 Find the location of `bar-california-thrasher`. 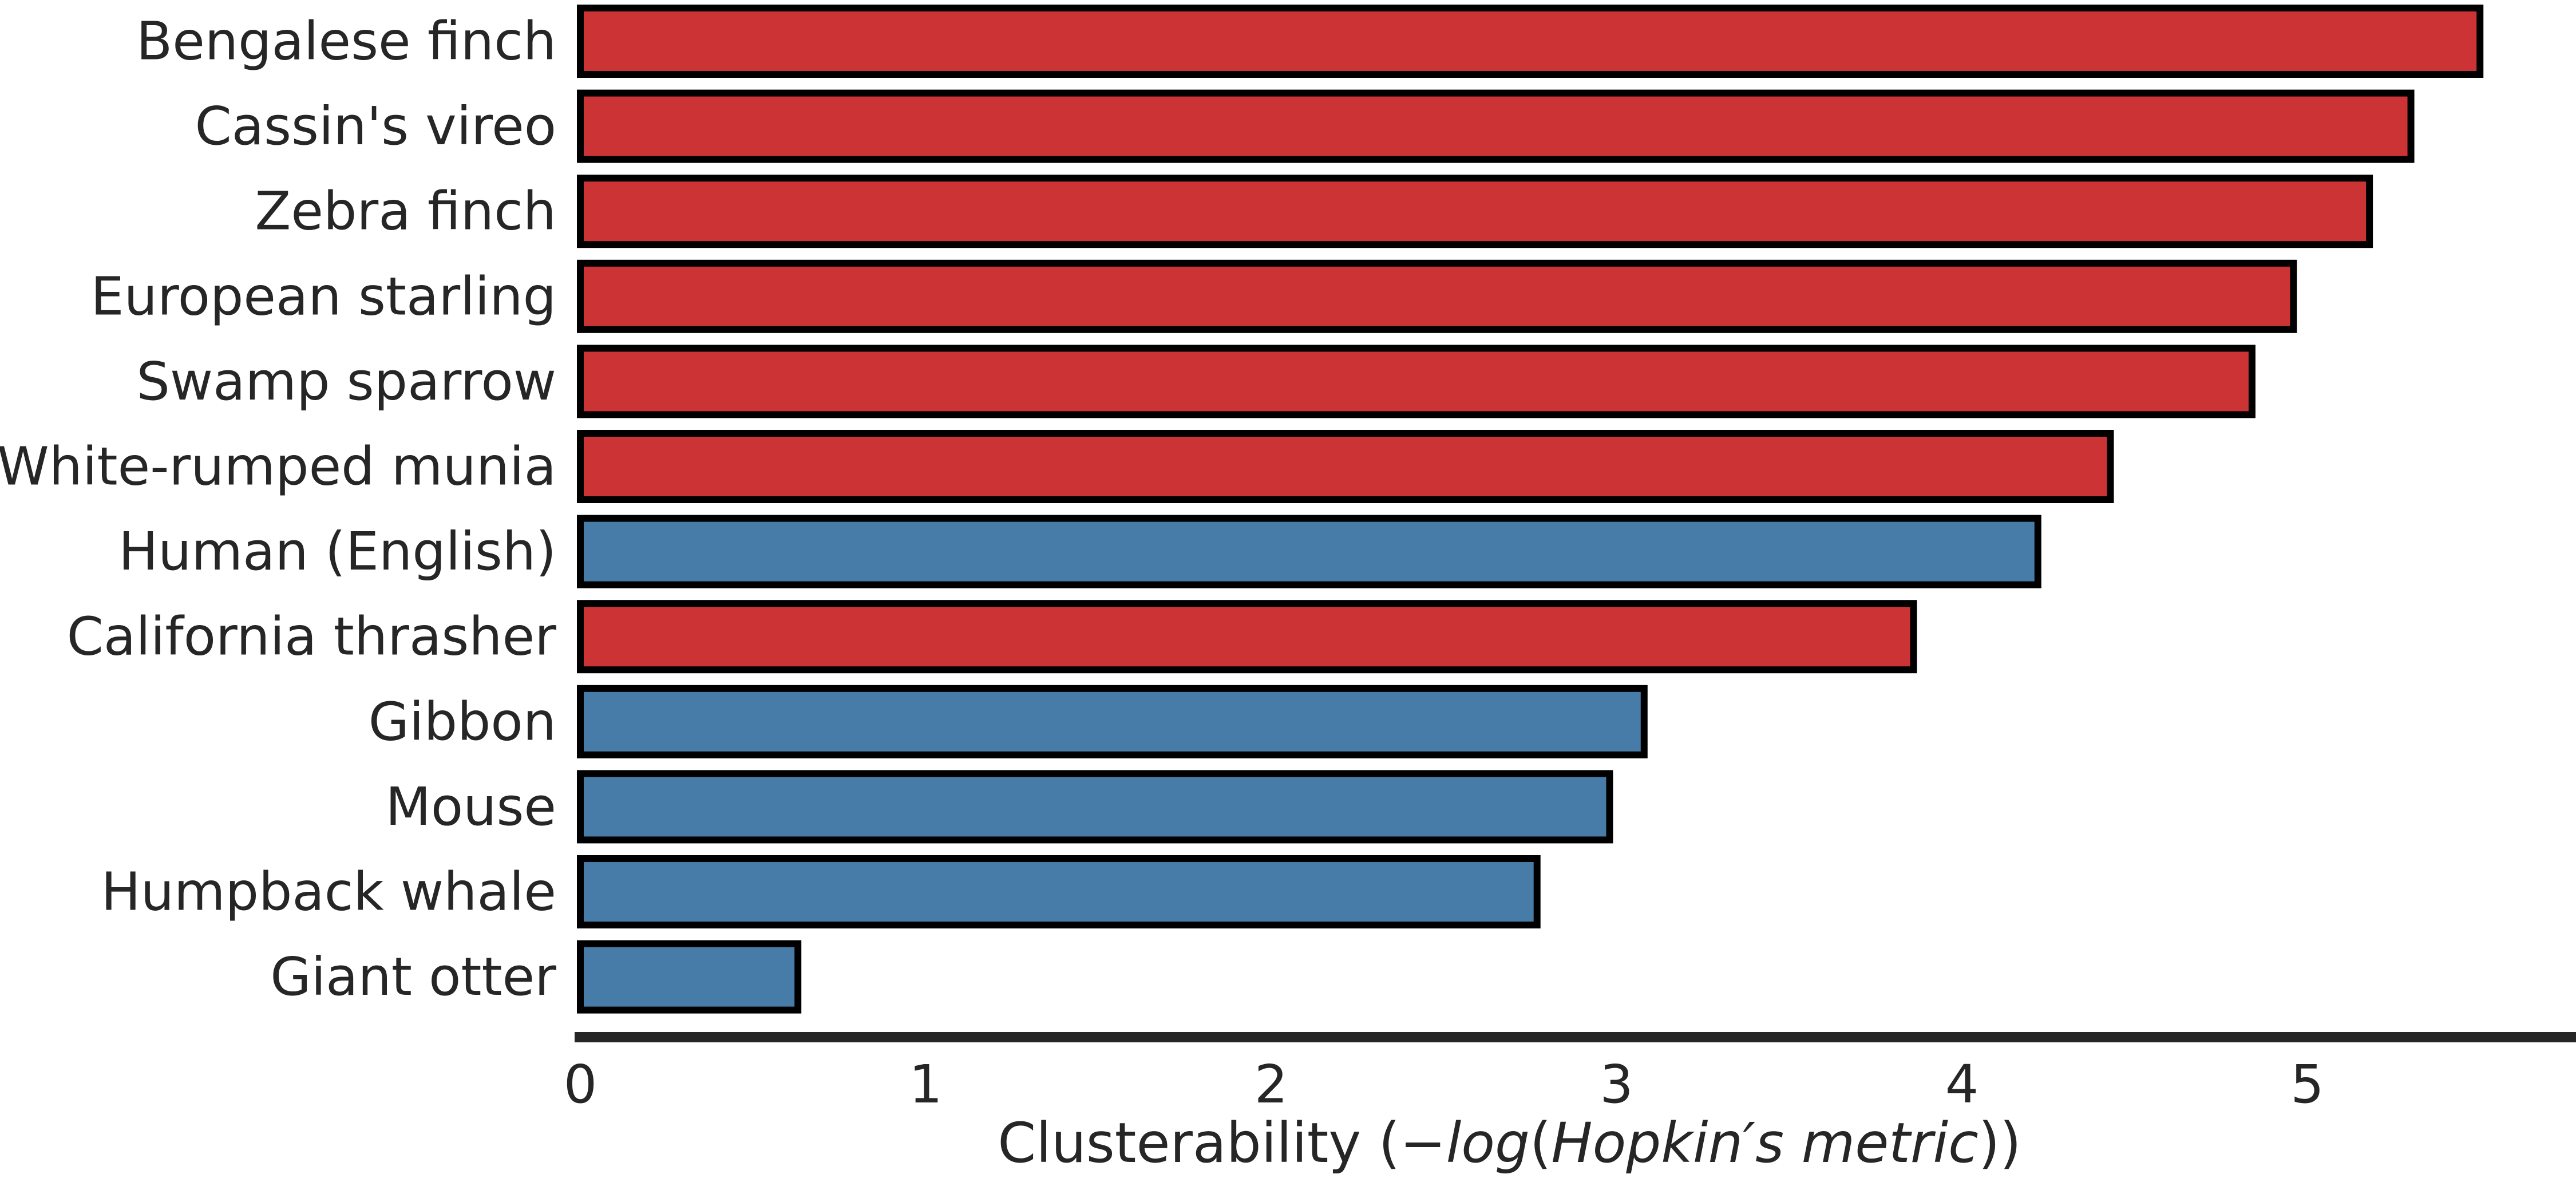

bar-california-thrasher is located at coordinates (1247, 637).